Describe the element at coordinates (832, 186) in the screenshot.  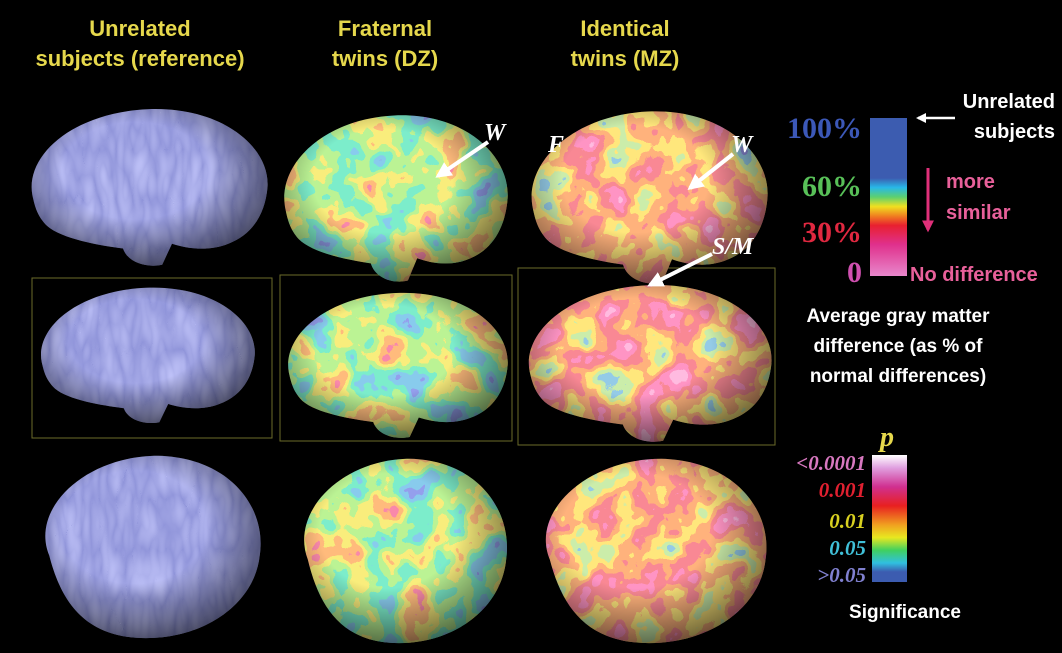
I see `colorbar-label: 60%` at that location.